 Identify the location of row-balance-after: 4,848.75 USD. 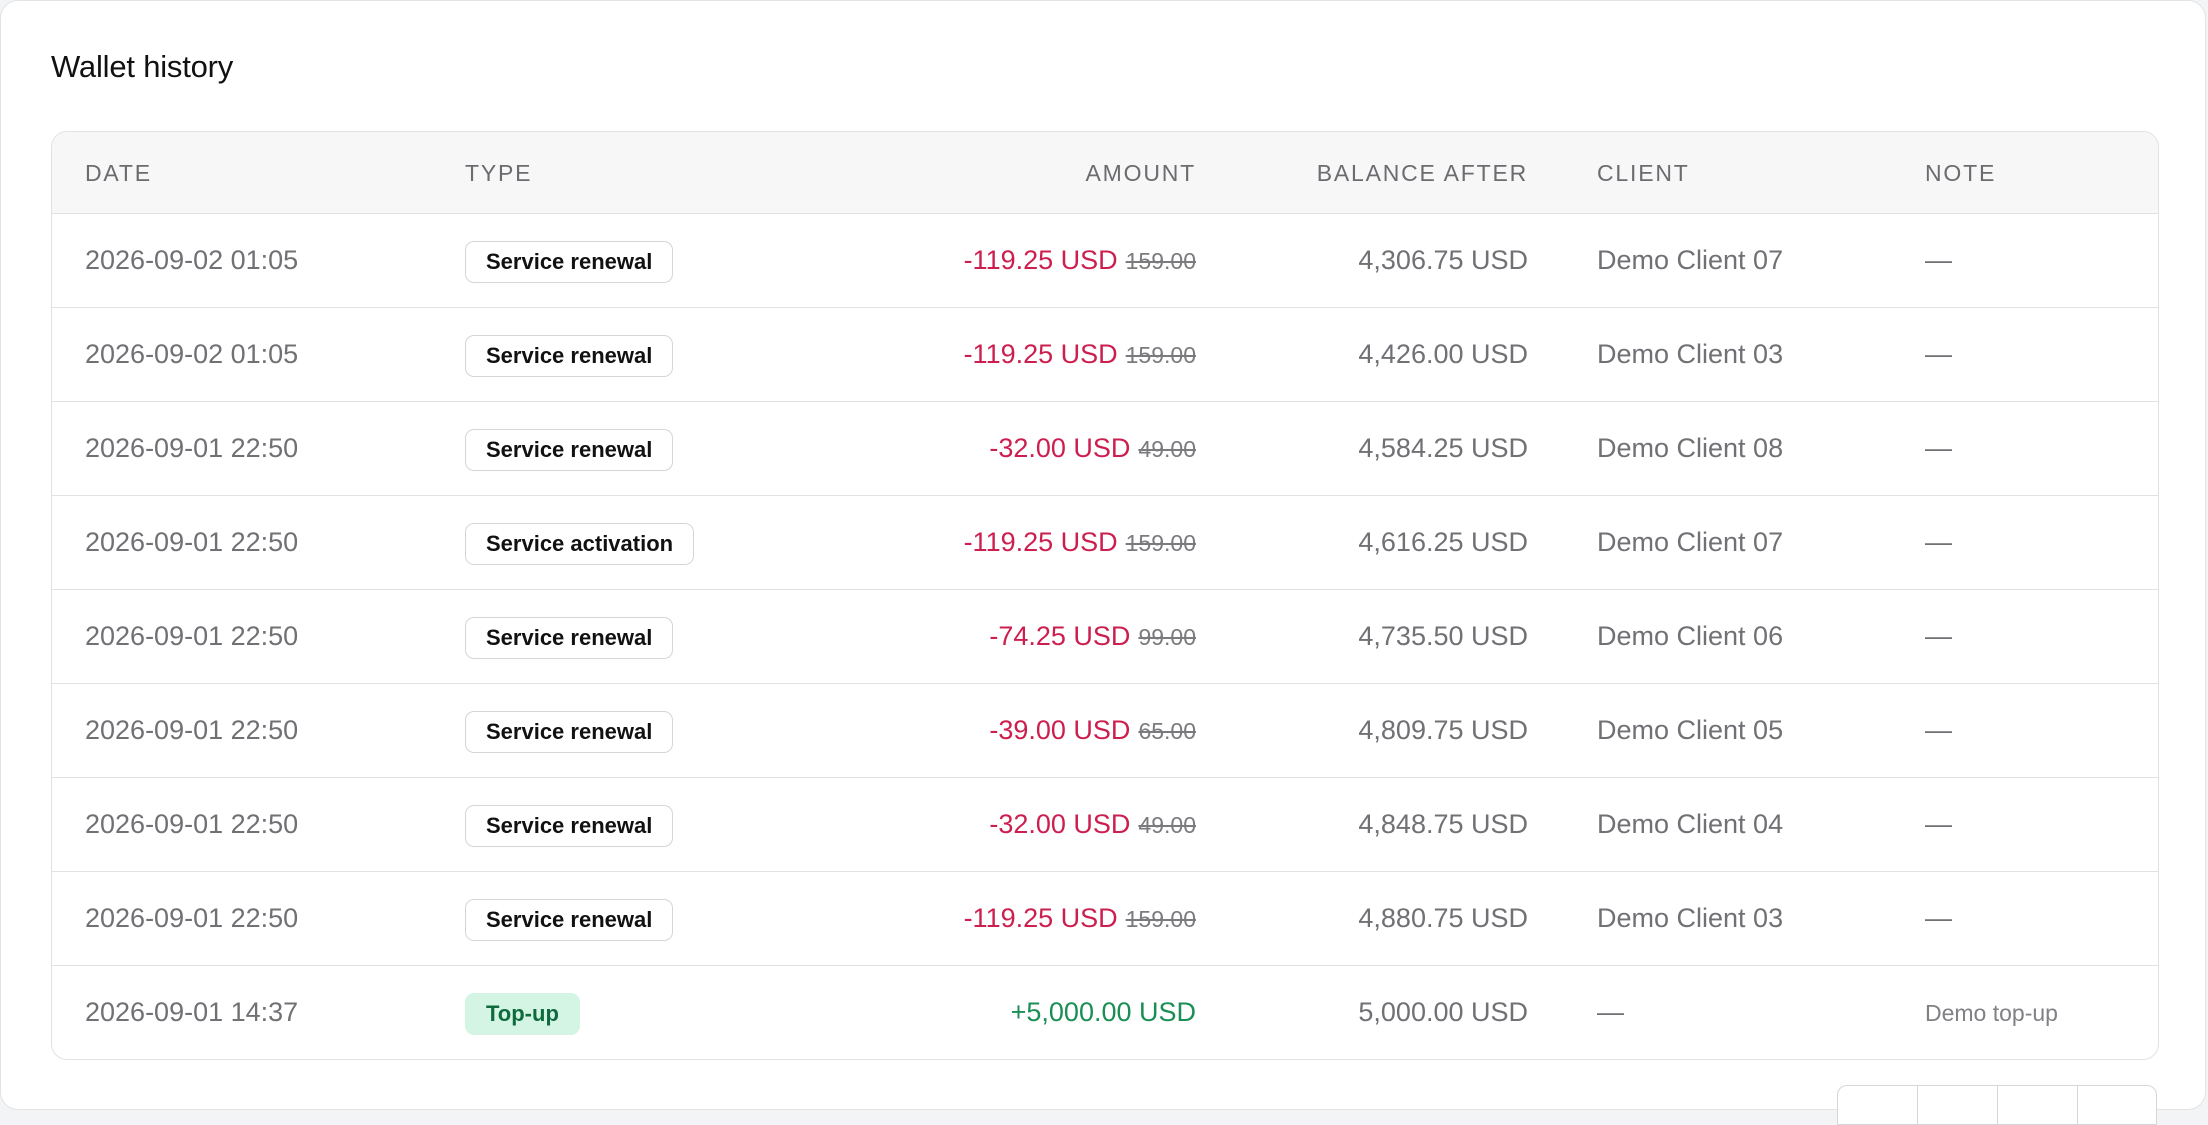
(1443, 824).